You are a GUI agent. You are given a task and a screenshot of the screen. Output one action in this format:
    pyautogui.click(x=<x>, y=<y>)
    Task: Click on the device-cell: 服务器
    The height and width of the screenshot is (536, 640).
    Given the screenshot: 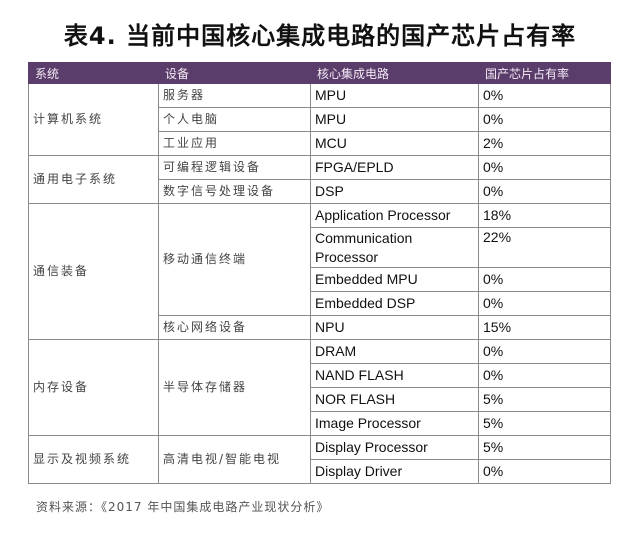 What is the action you would take?
    pyautogui.click(x=234, y=95)
    